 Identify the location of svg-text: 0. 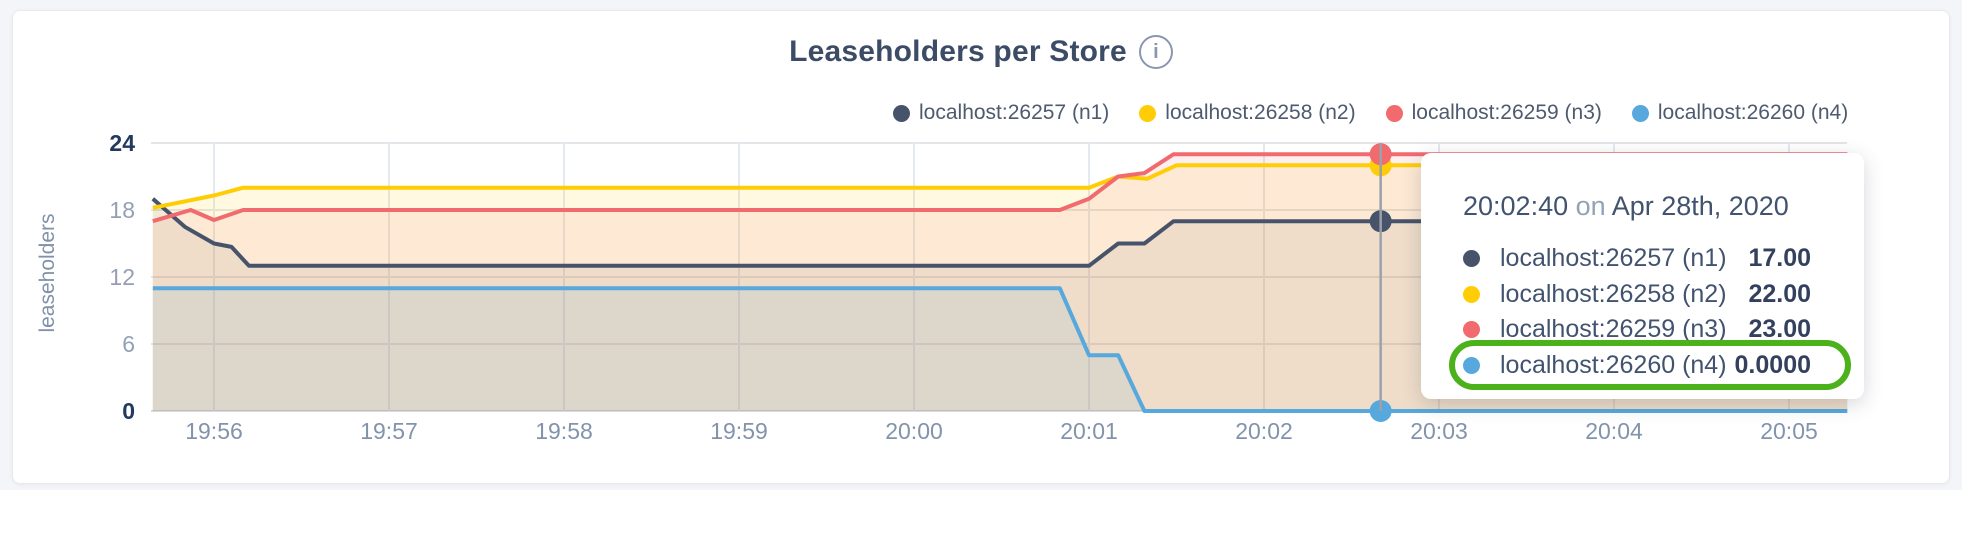
(128, 411).